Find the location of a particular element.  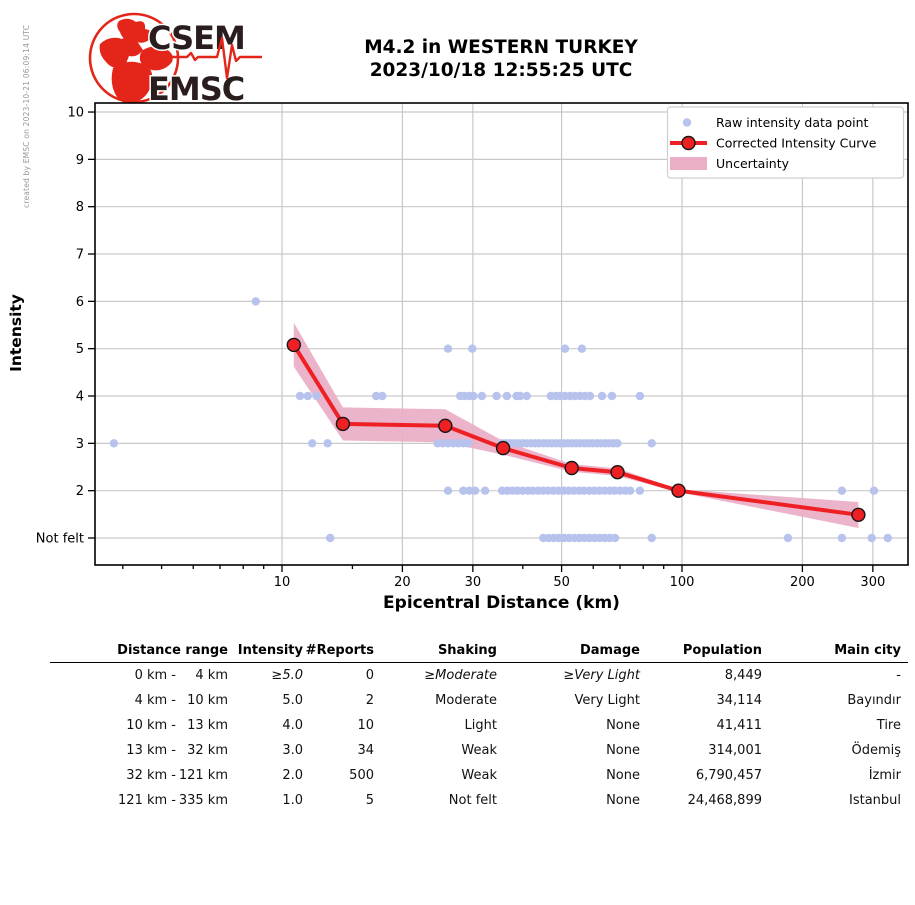

y-tick-label: 5 is located at coordinates (80, 349).